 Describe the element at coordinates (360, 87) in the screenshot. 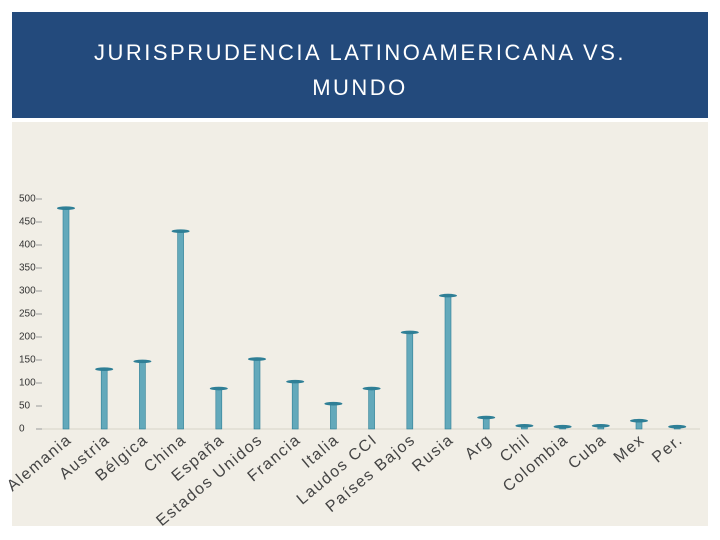

I see `chart-title: MUNDO` at that location.